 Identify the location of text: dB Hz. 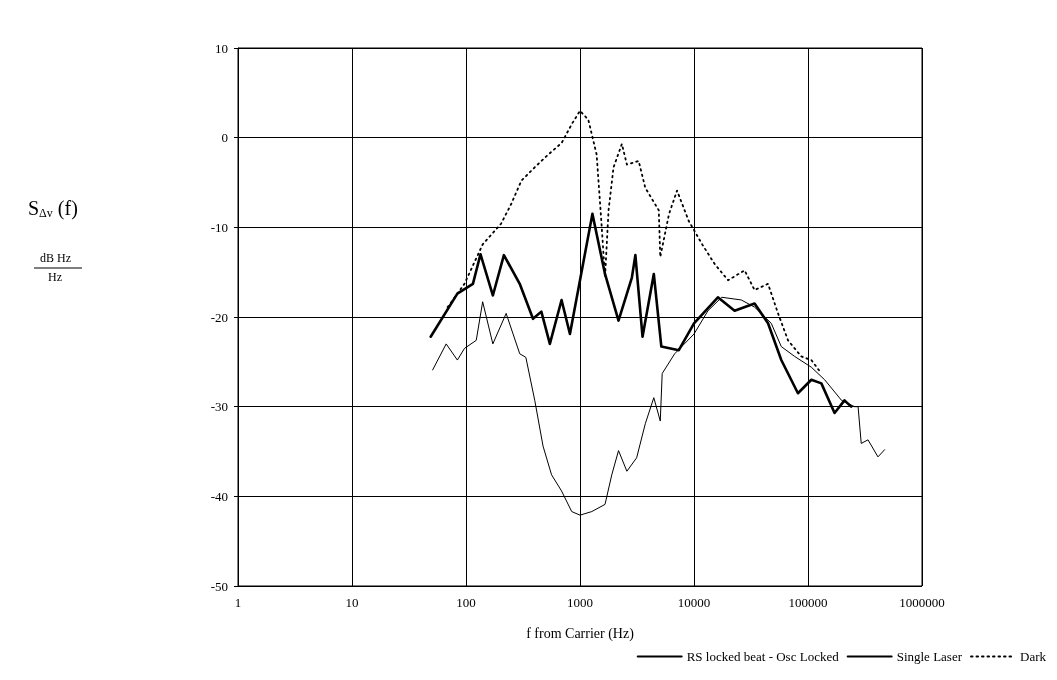
(55, 258).